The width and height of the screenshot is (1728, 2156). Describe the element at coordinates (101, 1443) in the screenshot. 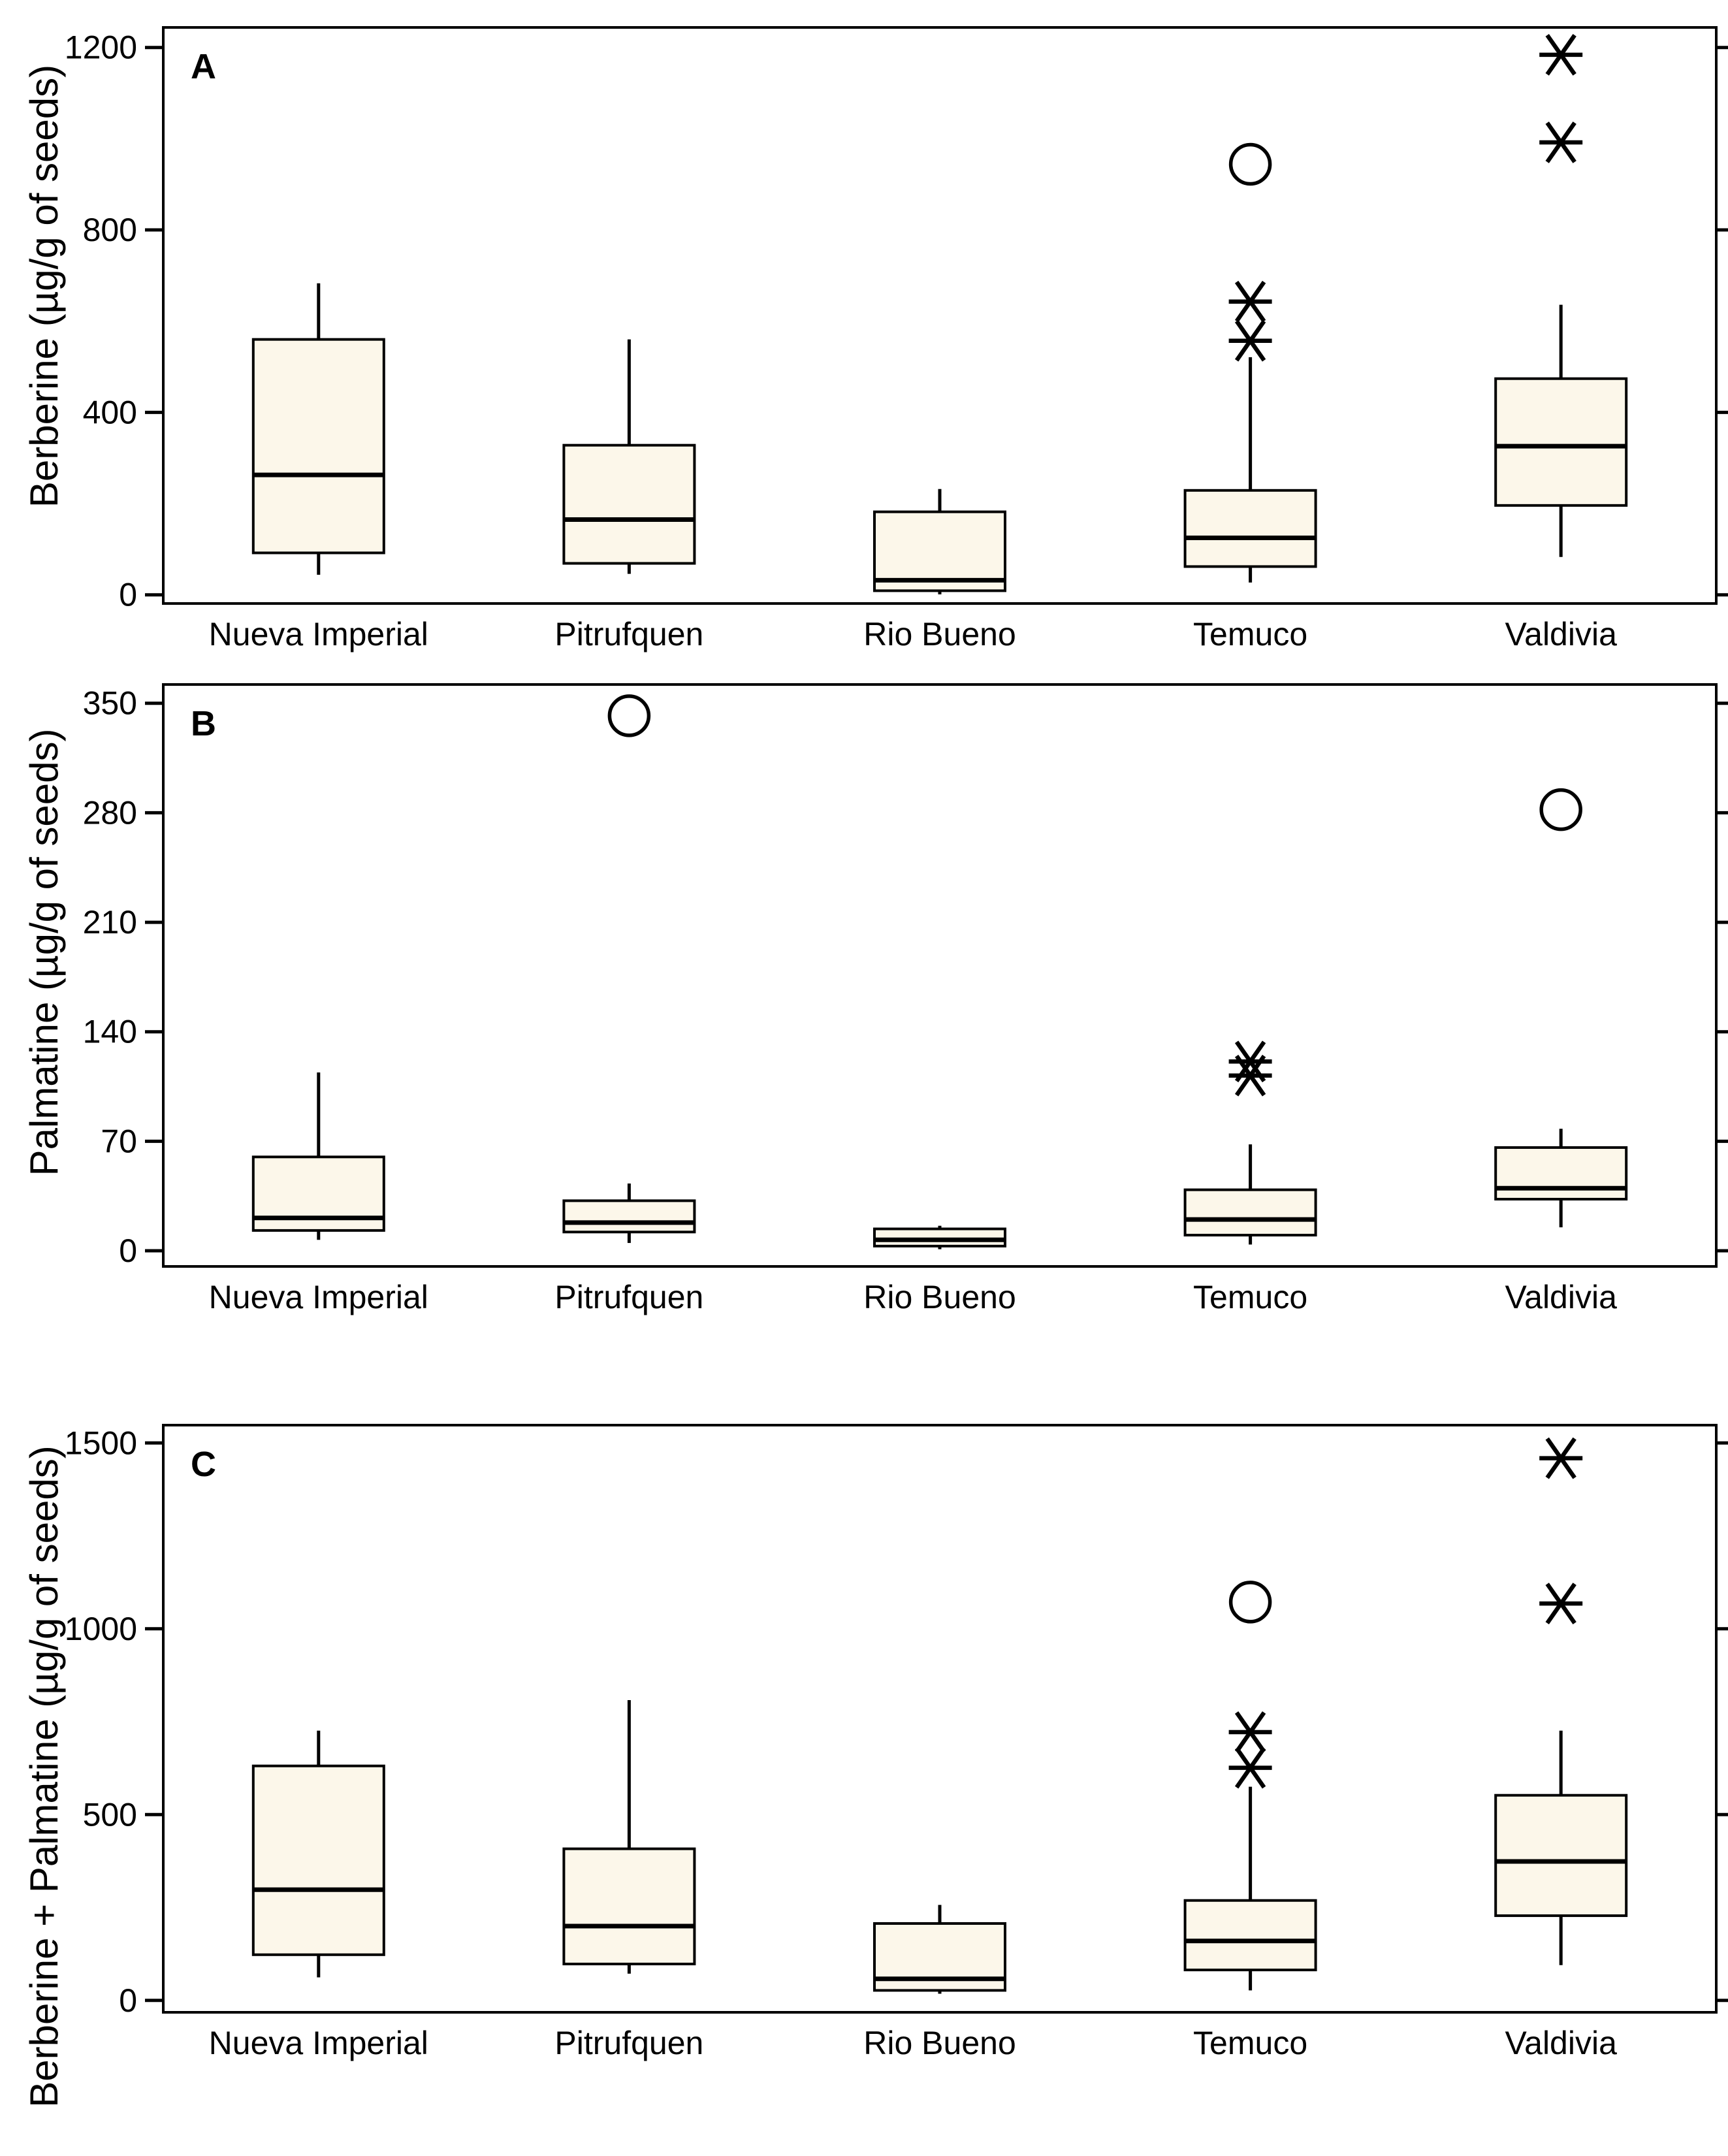

I see `y-tick-label: 1500` at that location.